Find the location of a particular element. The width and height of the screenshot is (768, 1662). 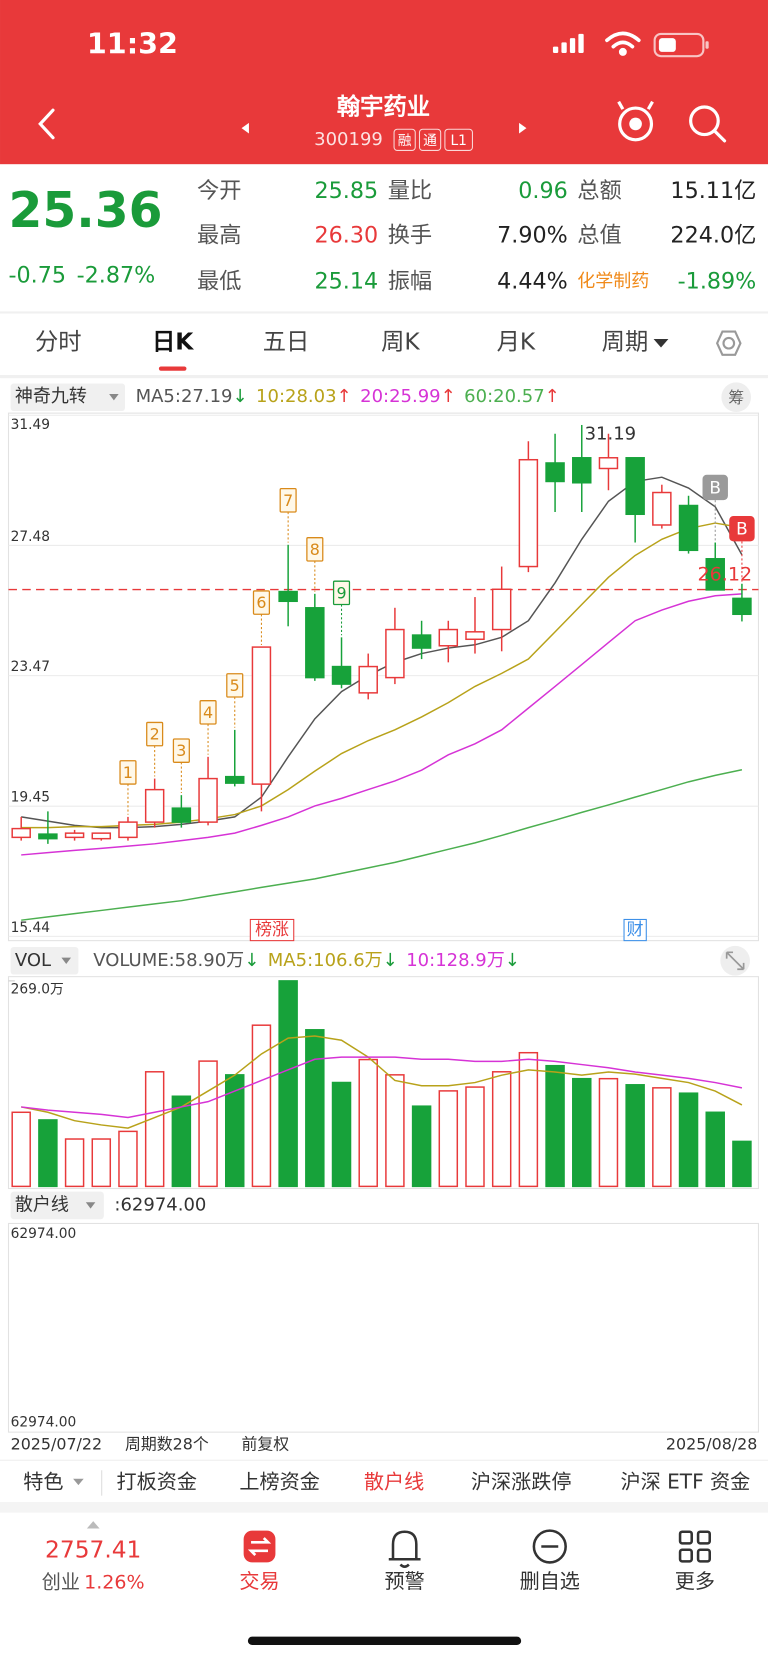

nav-item: 预警 is located at coordinates (405, 1581).